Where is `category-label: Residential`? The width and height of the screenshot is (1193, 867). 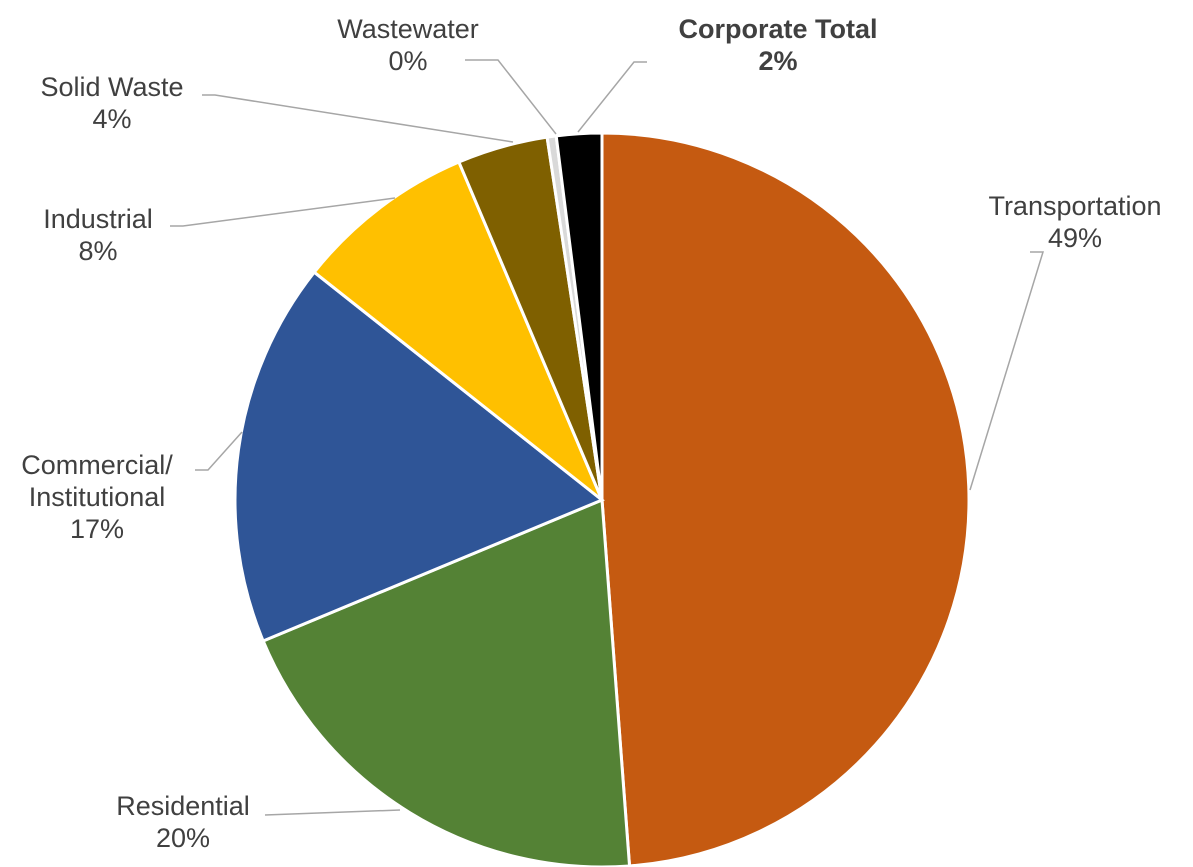 category-label: Residential is located at coordinates (183, 806).